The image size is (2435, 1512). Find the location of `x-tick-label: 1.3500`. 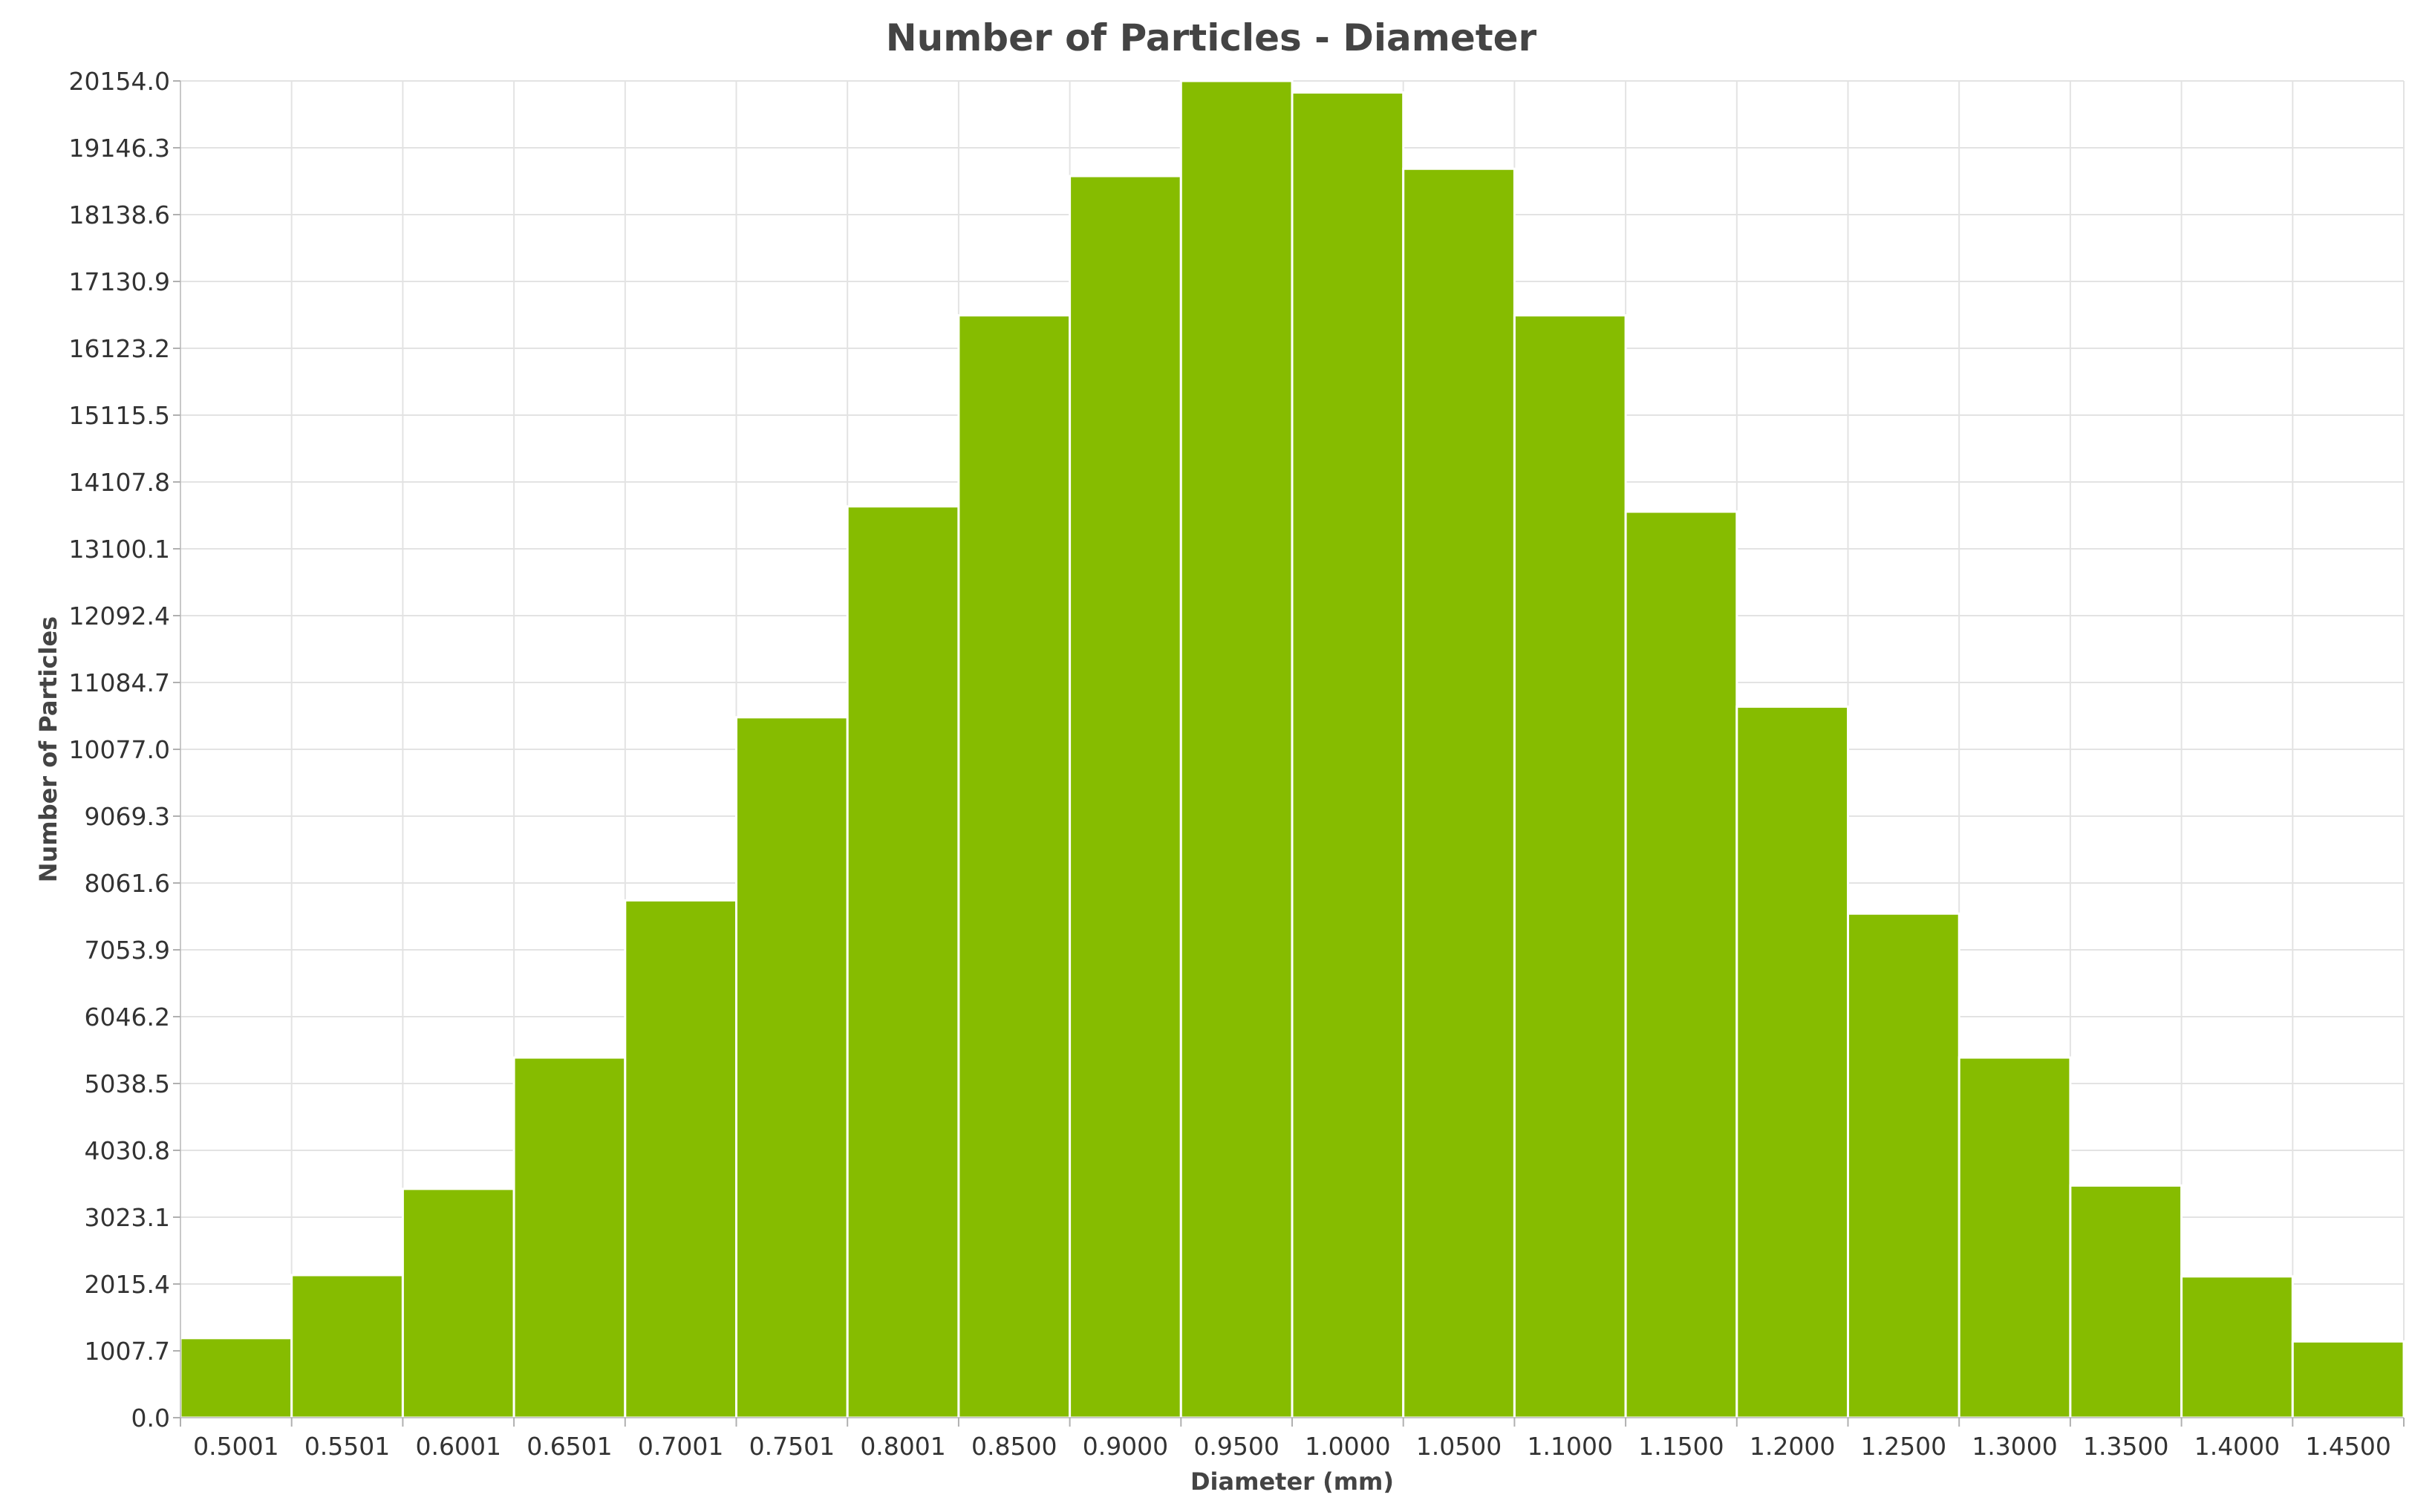

x-tick-label: 1.3500 is located at coordinates (2125, 1446).